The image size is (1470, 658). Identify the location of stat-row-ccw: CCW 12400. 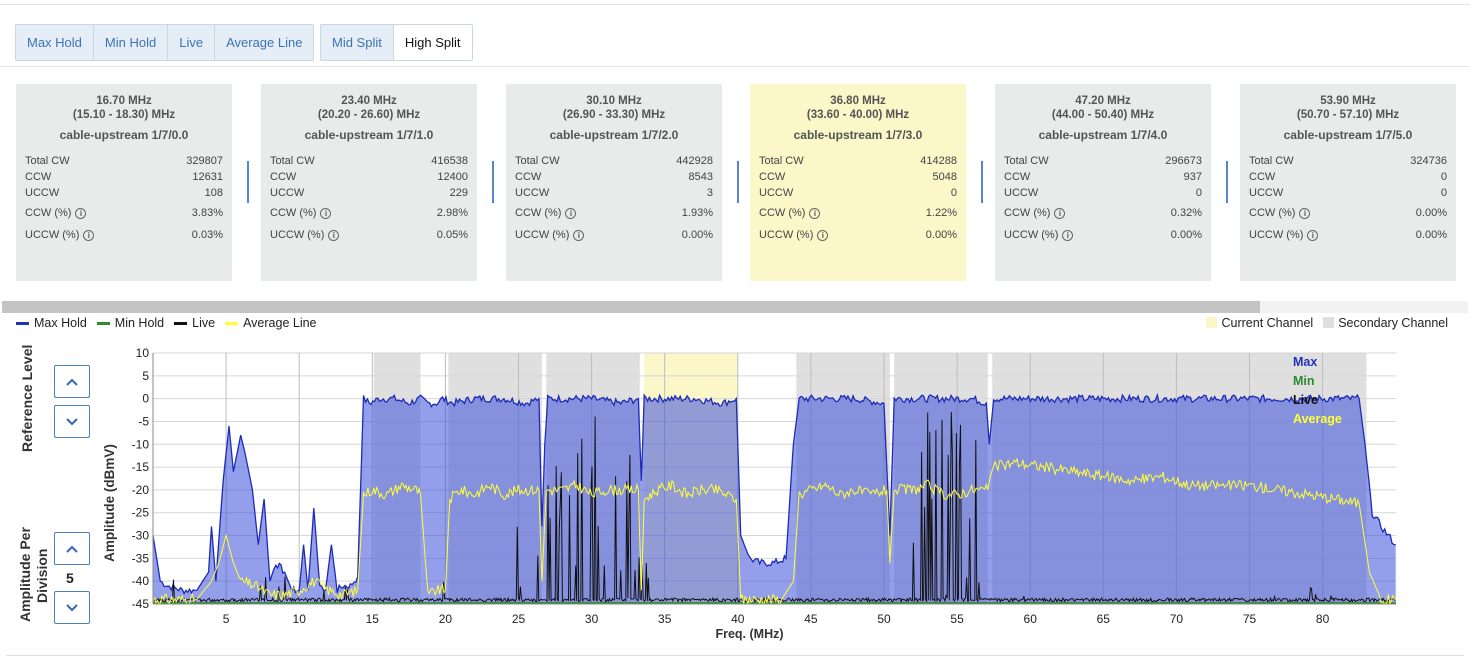
(369, 177).